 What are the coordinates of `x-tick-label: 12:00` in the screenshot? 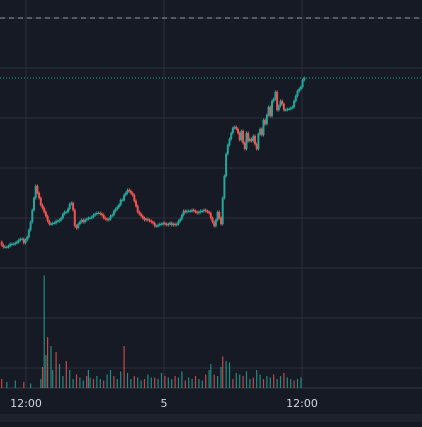 It's located at (26, 403).